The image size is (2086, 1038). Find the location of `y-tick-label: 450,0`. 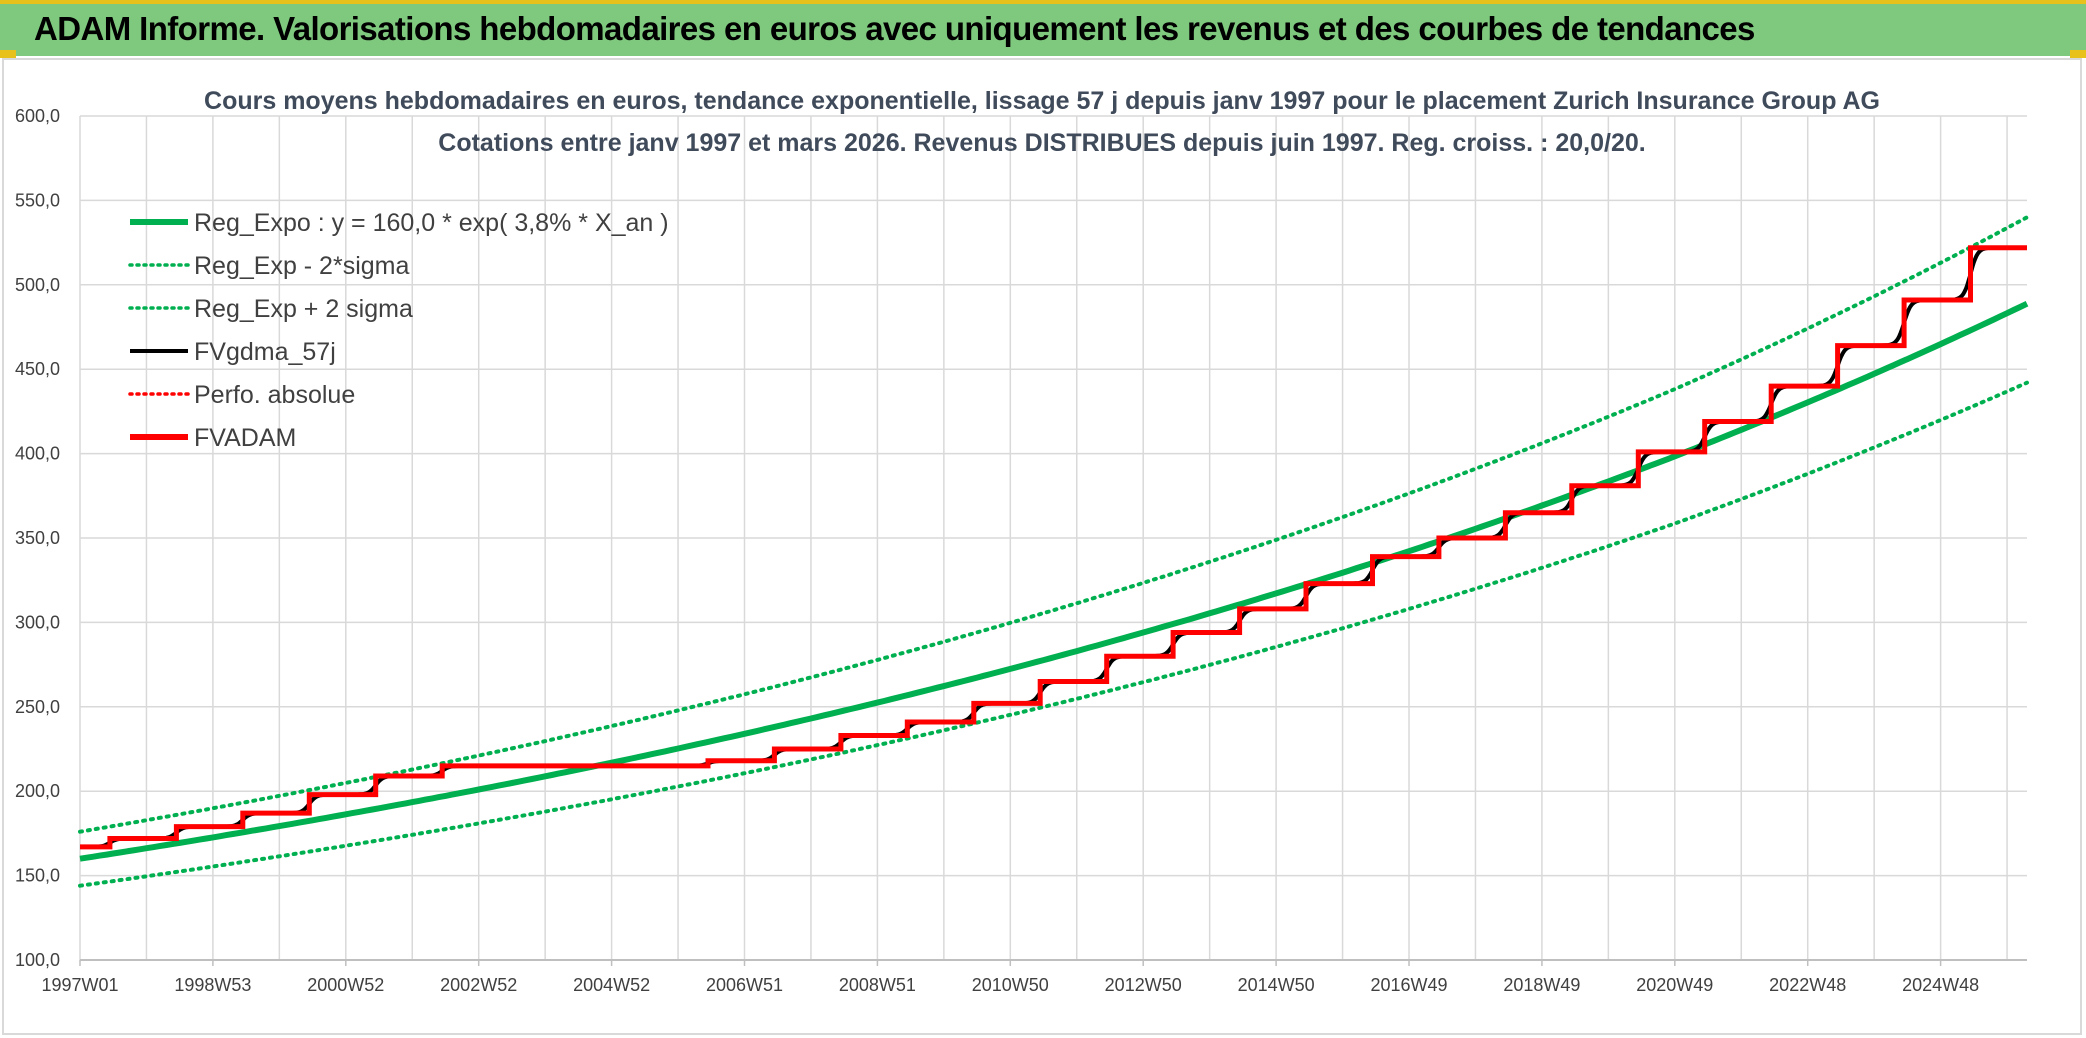

y-tick-label: 450,0 is located at coordinates (37, 369).